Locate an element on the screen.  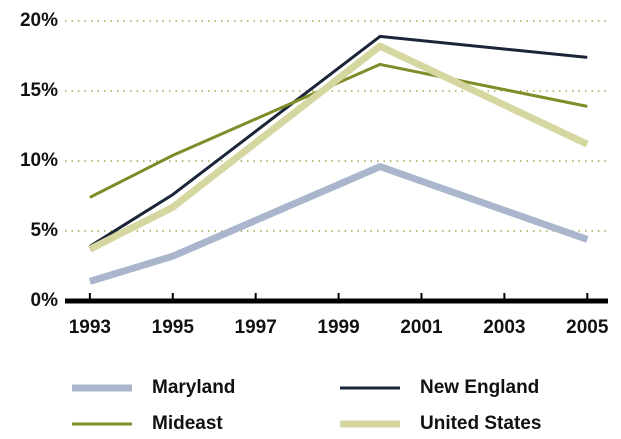
y-tick-label: 0% is located at coordinates (45, 300).